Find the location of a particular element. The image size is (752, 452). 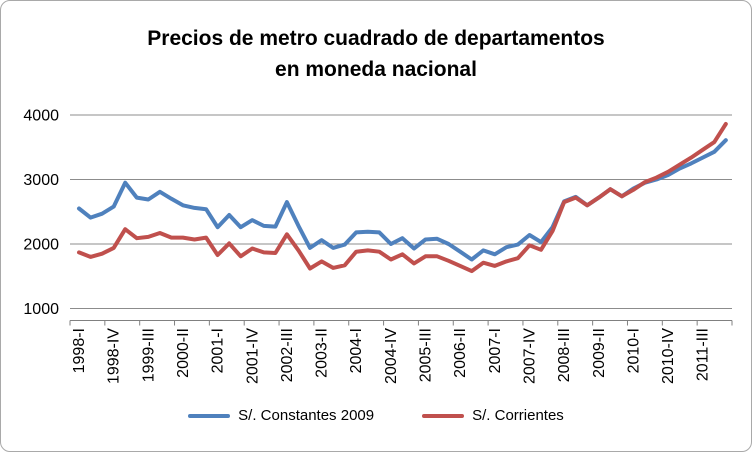

x-axis-label: 2008-III is located at coordinates (564, 355).